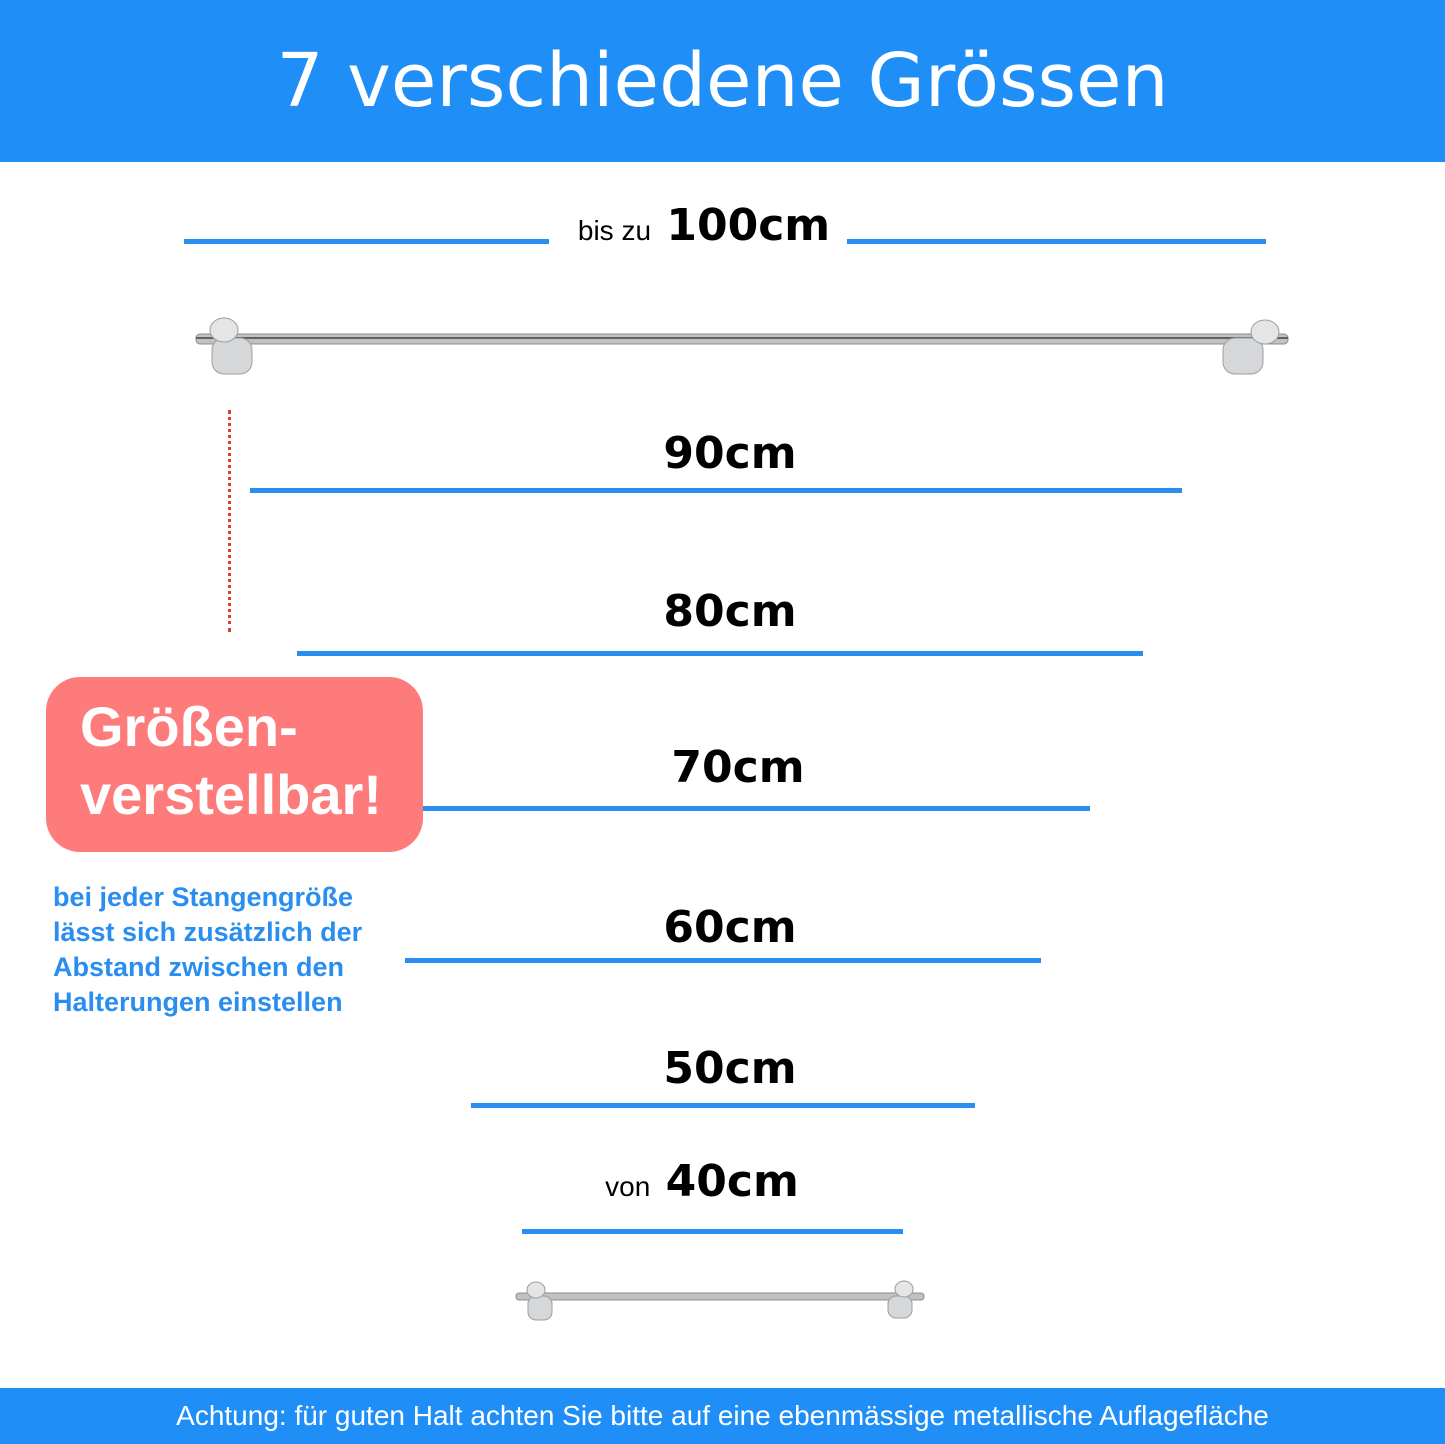 This screenshot has width=1445, height=1444. I want to click on badge-line-1: Größen-, so click(189, 726).